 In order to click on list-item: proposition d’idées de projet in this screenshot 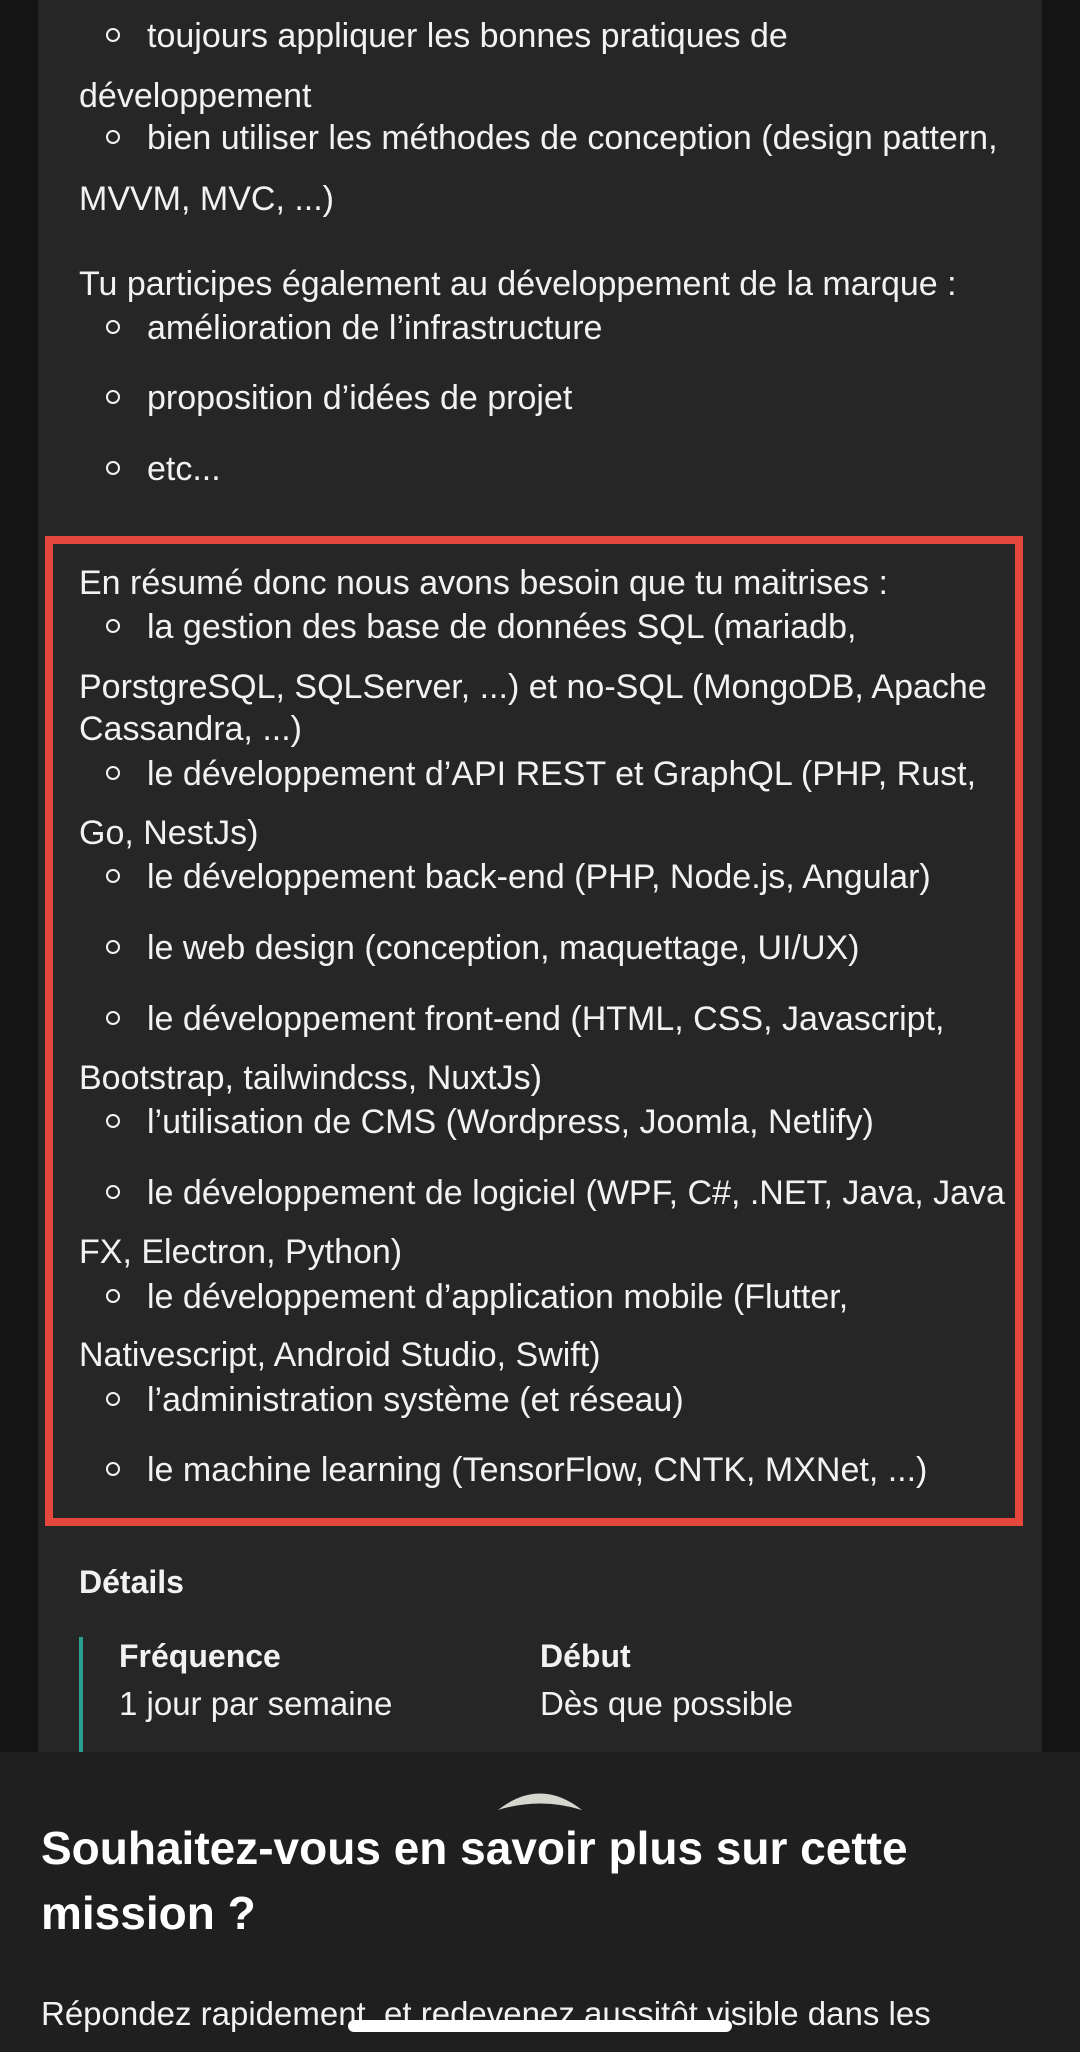, I will do `click(360, 398)`.